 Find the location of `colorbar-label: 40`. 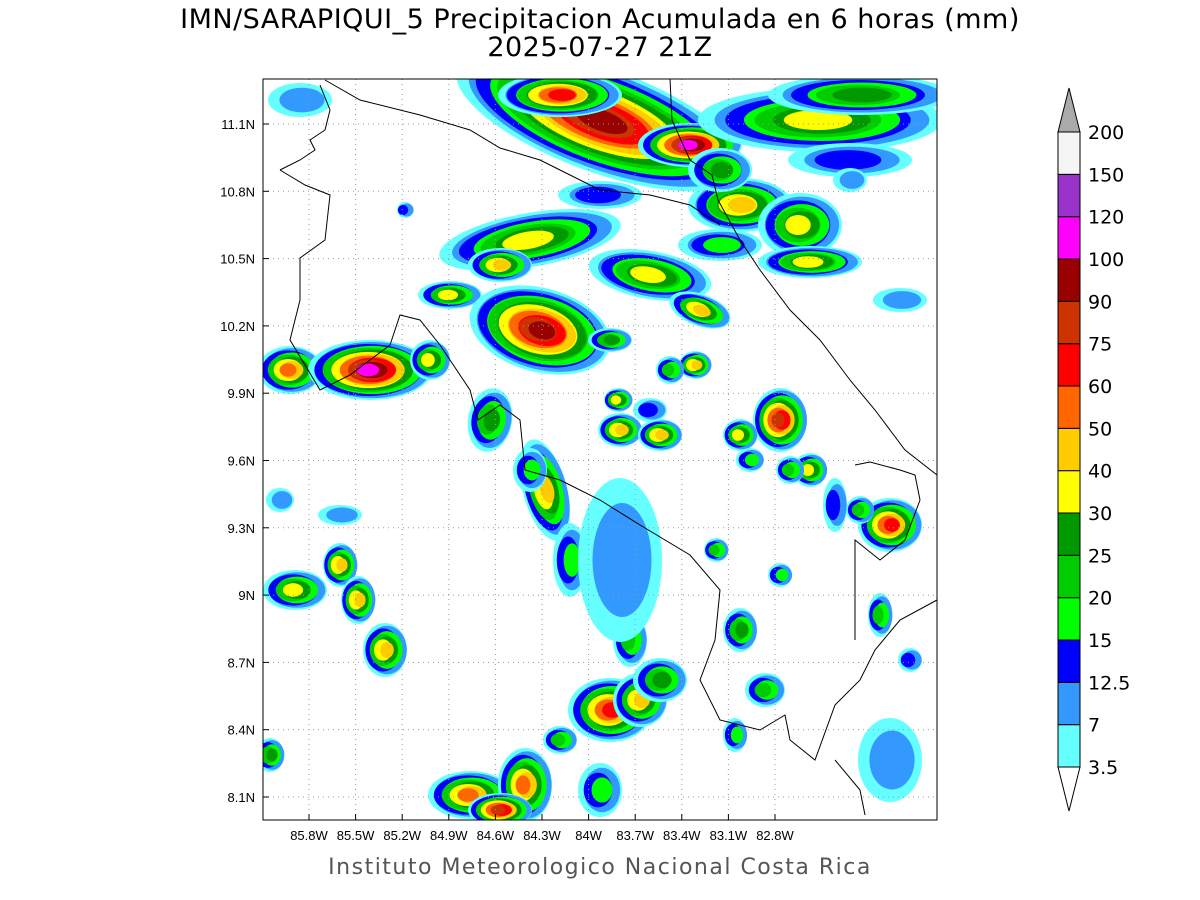

colorbar-label: 40 is located at coordinates (1100, 472).